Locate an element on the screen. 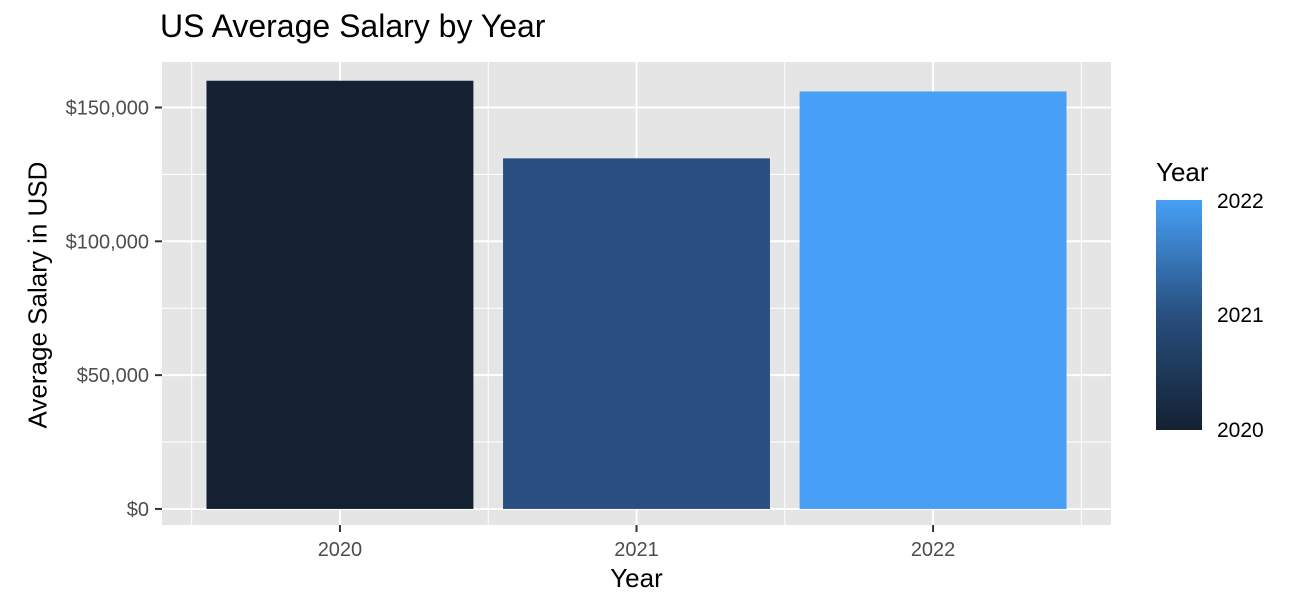 This screenshot has width=1298, height=610. bar-2020 is located at coordinates (340, 294).